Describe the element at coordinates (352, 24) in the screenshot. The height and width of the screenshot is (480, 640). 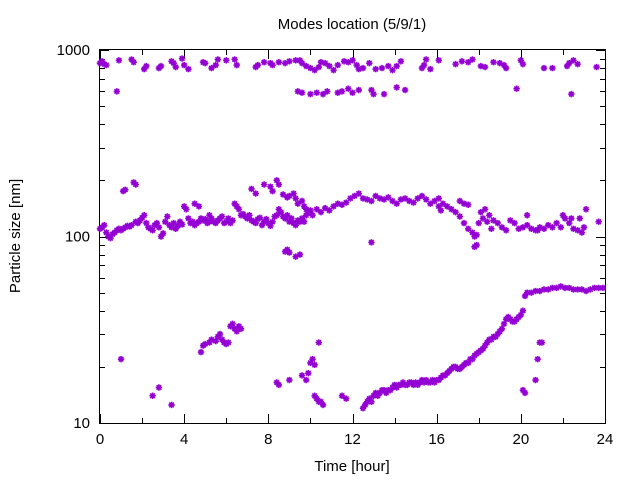
I see `chart-title: Modes location (5/9/1)` at that location.